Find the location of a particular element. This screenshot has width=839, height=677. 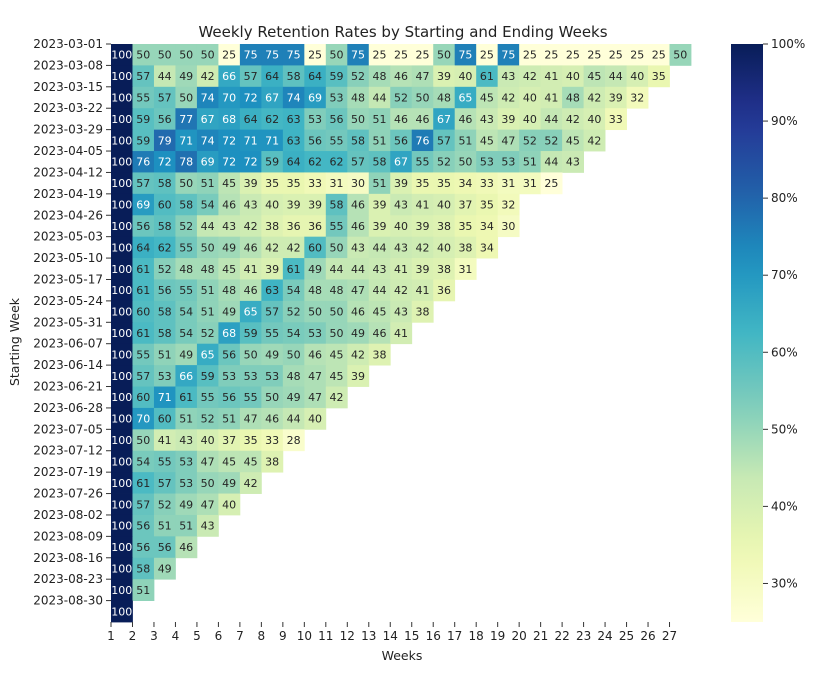

cell-label: 37 is located at coordinates (465, 205).